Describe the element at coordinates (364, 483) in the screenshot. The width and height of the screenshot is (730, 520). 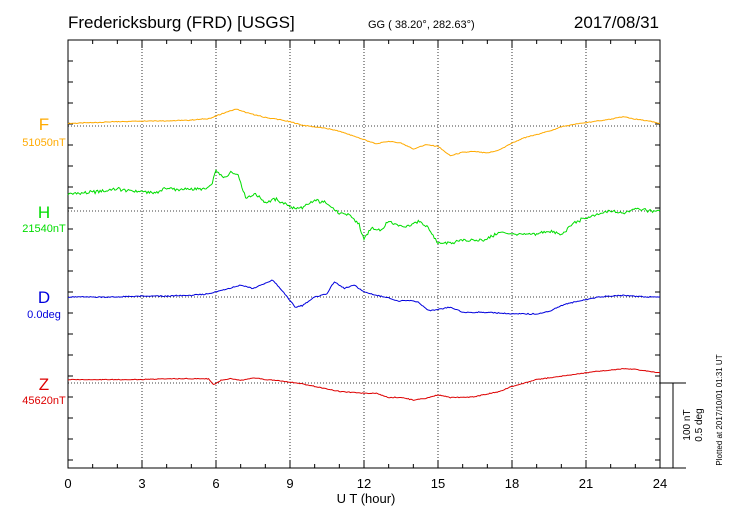
I see `x-tick-label: 12` at that location.